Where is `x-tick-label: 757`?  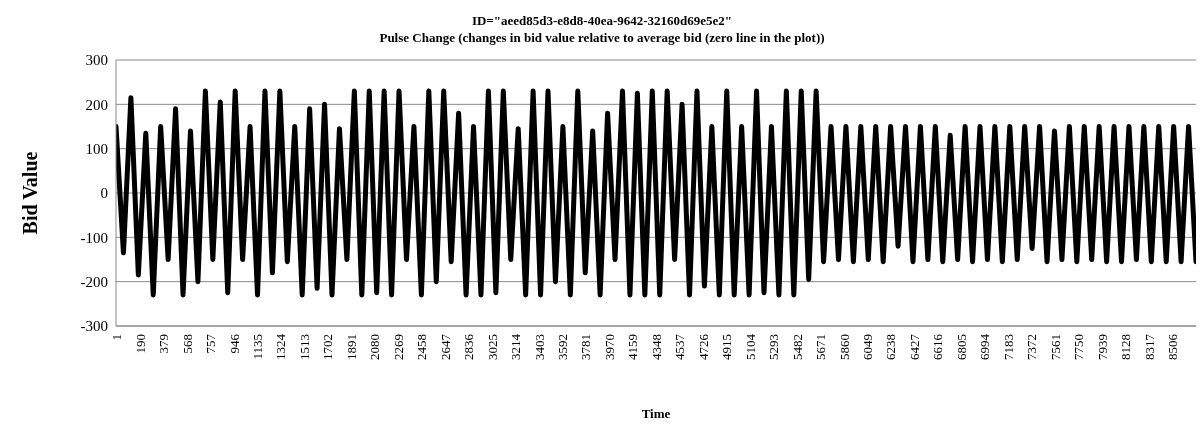
x-tick-label: 757 is located at coordinates (211, 343).